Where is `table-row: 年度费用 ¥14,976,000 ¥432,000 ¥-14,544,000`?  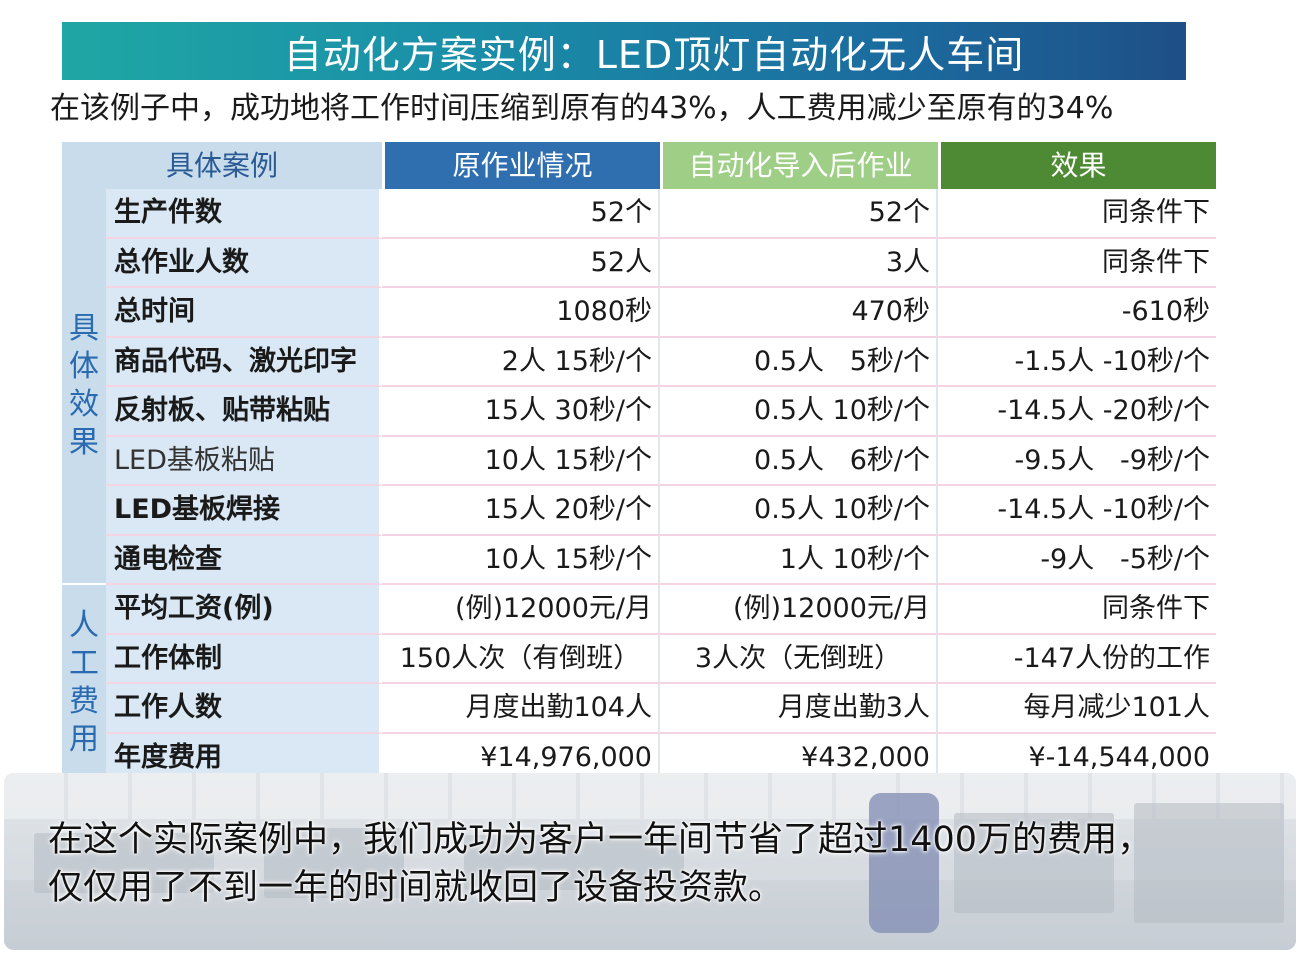 table-row: 年度费用 ¥14,976,000 ¥432,000 ¥-14,544,000 is located at coordinates (639, 758).